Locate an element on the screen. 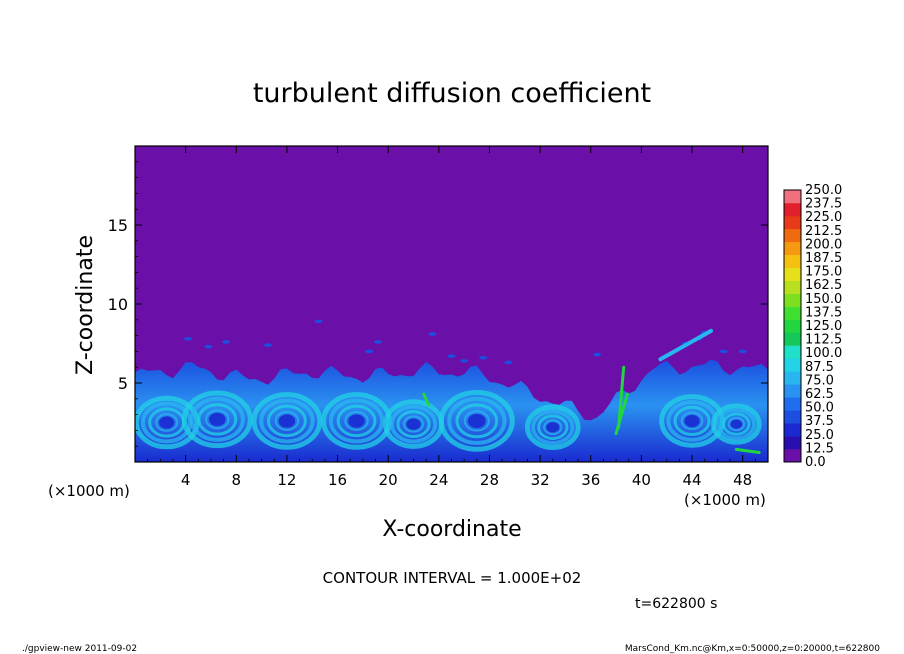 The image size is (904, 654). colorbar-label: 25.0 is located at coordinates (819, 435).